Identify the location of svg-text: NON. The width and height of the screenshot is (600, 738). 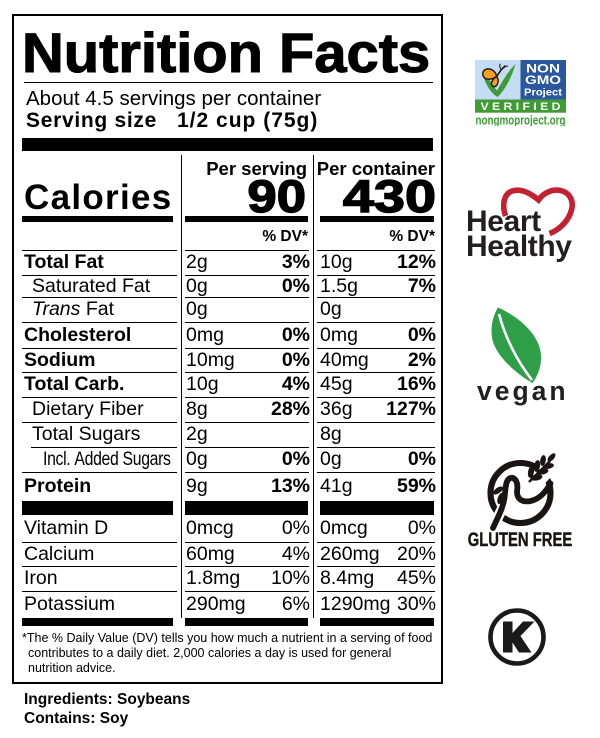
(543, 70).